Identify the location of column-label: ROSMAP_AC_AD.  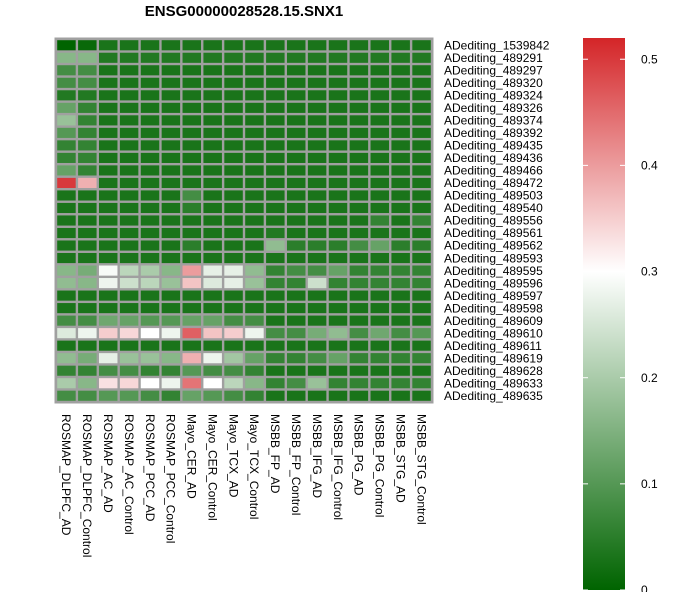
(108, 463).